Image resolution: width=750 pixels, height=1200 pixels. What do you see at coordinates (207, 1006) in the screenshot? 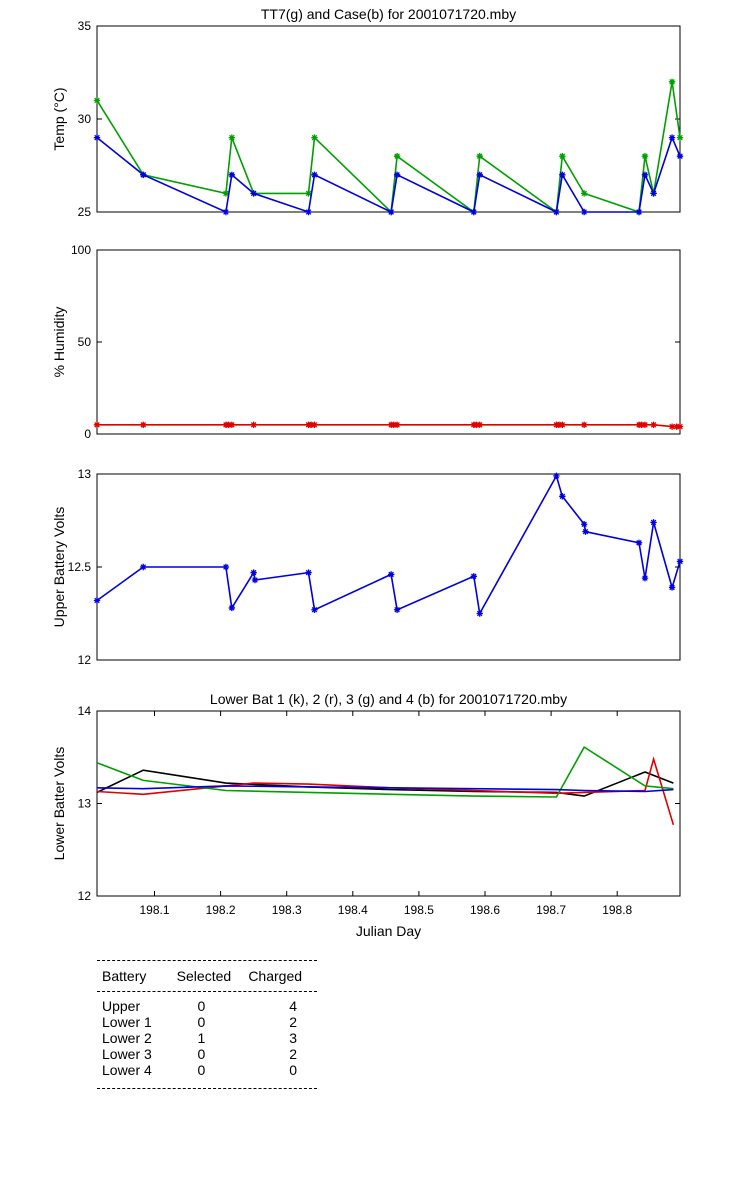
I see `table-row: Upper 0 4` at bounding box center [207, 1006].